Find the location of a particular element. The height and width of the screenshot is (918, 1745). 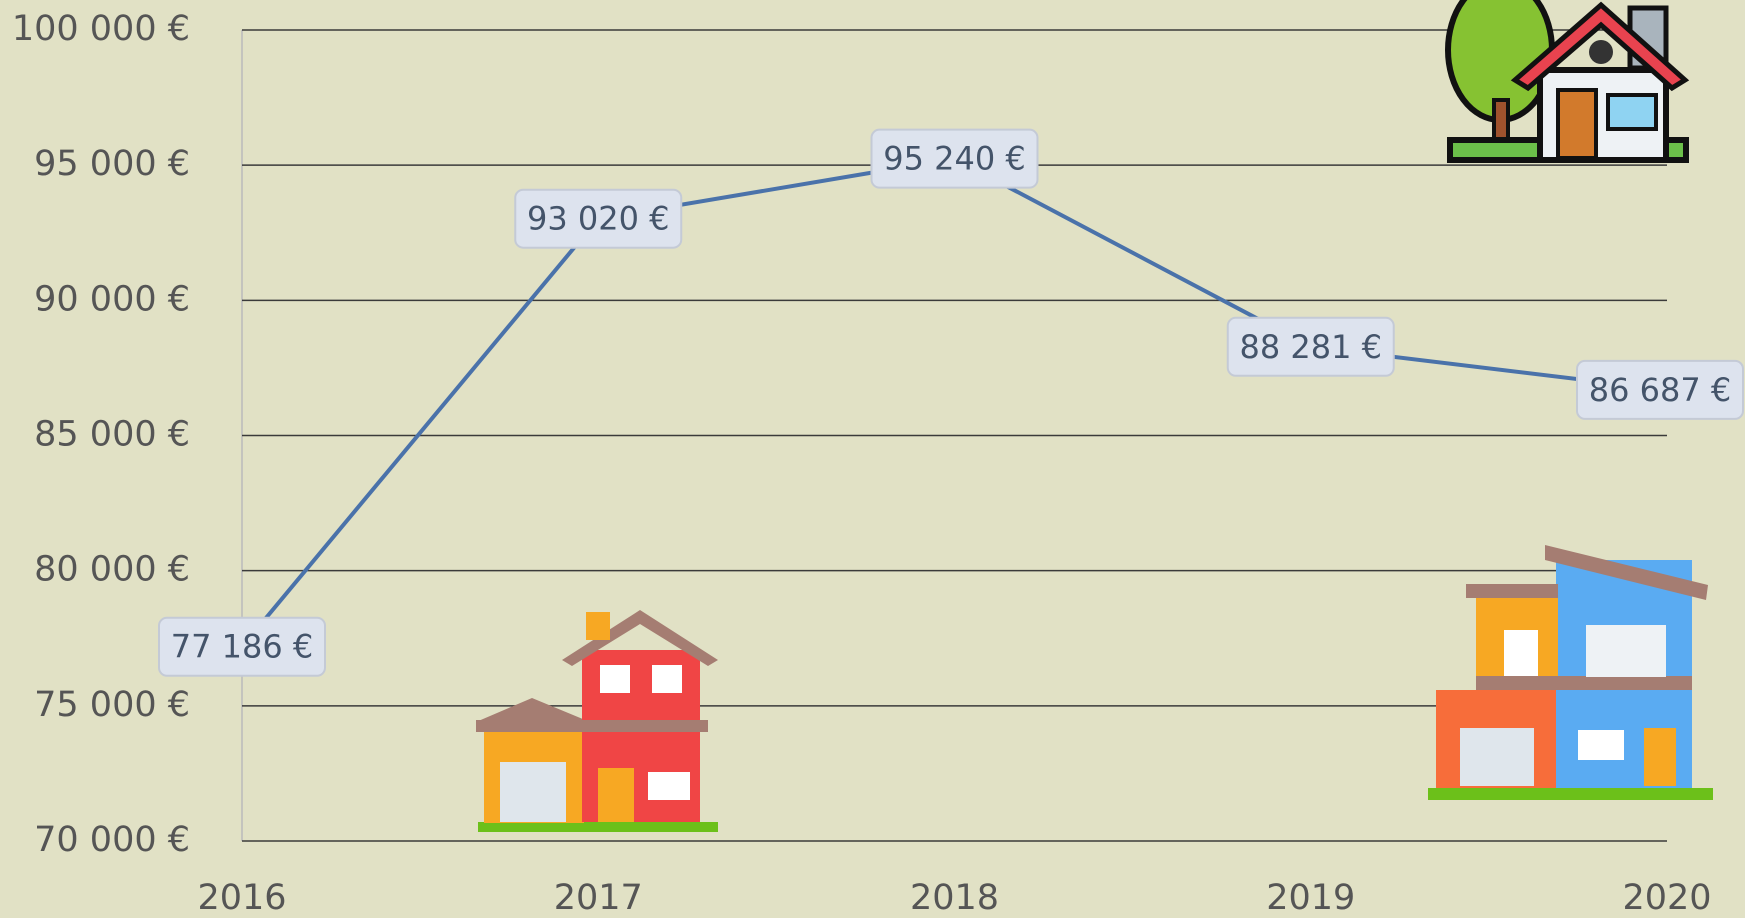

y-tick-label: 80 000 € is located at coordinates (112, 570).